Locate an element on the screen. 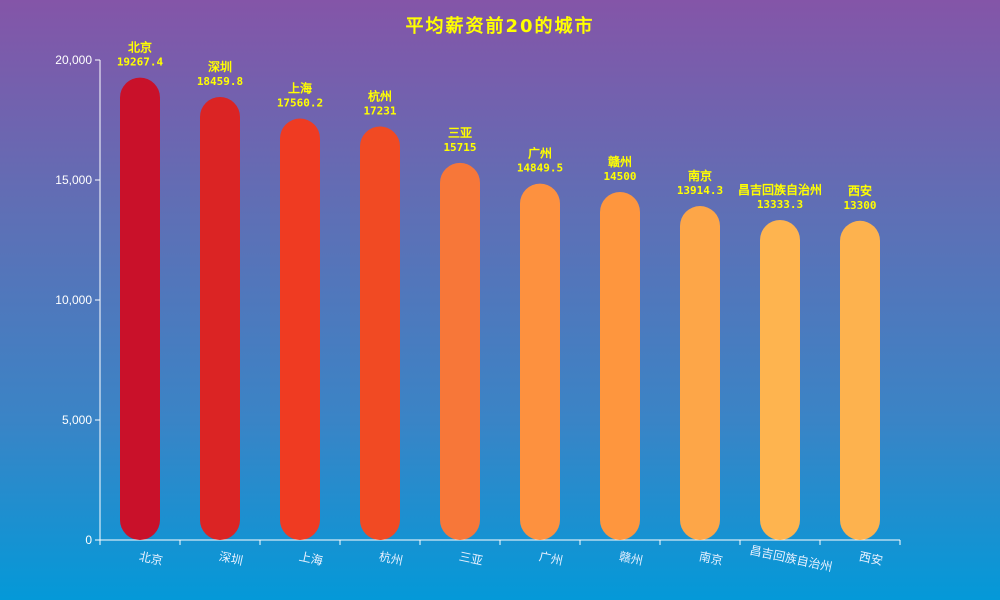 The height and width of the screenshot is (600, 1000). bar-value-label: 19267.4 is located at coordinates (140, 62).